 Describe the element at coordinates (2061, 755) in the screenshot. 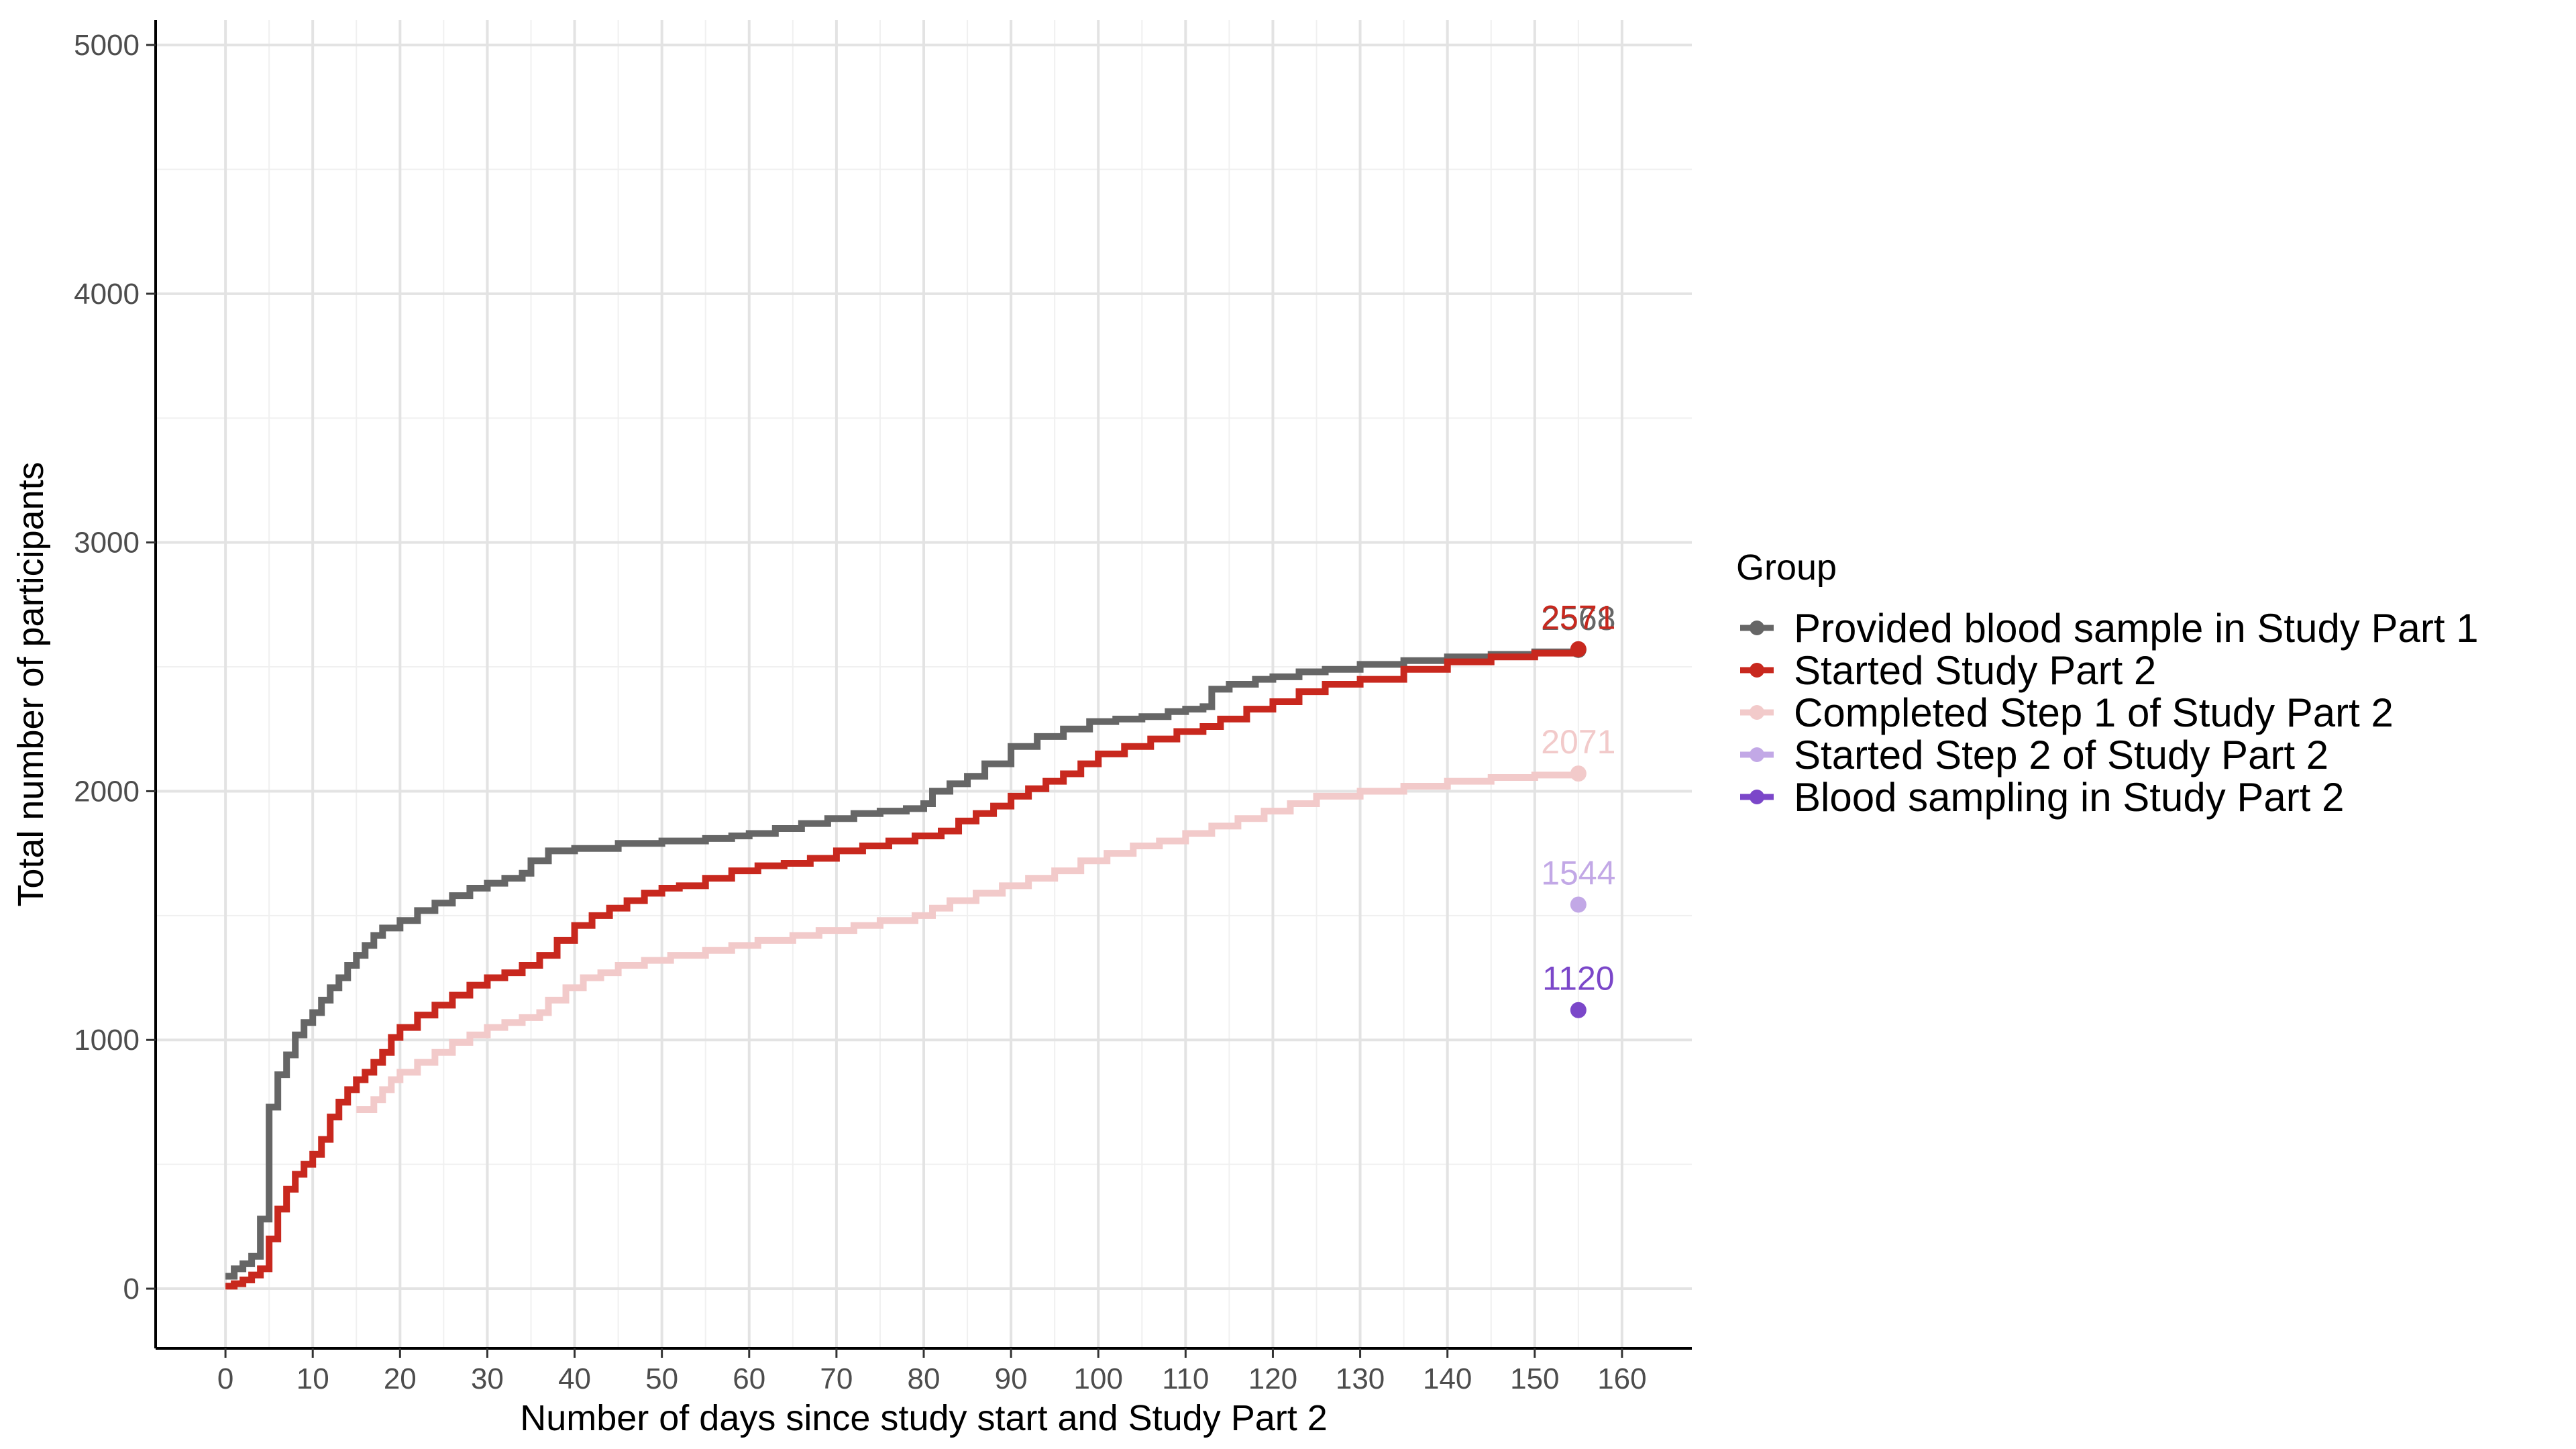

I see `legend-label: Started Step 2 of Study Part 2` at that location.